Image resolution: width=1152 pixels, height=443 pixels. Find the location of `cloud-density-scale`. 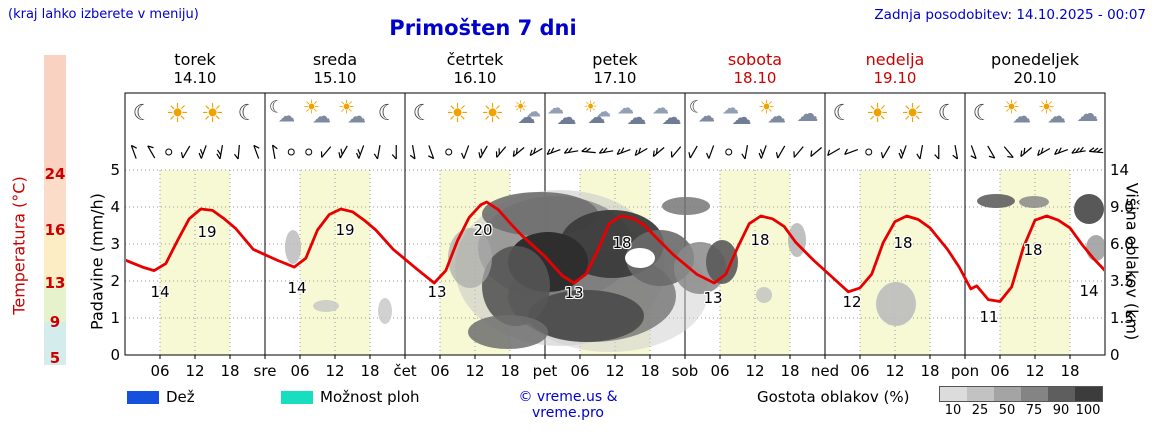

cloud-density-scale is located at coordinates (1021, 394).